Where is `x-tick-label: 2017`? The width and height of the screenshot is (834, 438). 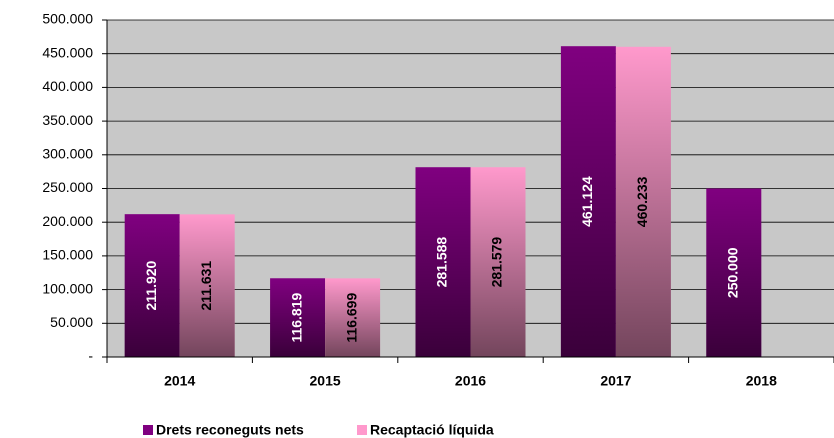 x-tick-label: 2017 is located at coordinates (615, 381).